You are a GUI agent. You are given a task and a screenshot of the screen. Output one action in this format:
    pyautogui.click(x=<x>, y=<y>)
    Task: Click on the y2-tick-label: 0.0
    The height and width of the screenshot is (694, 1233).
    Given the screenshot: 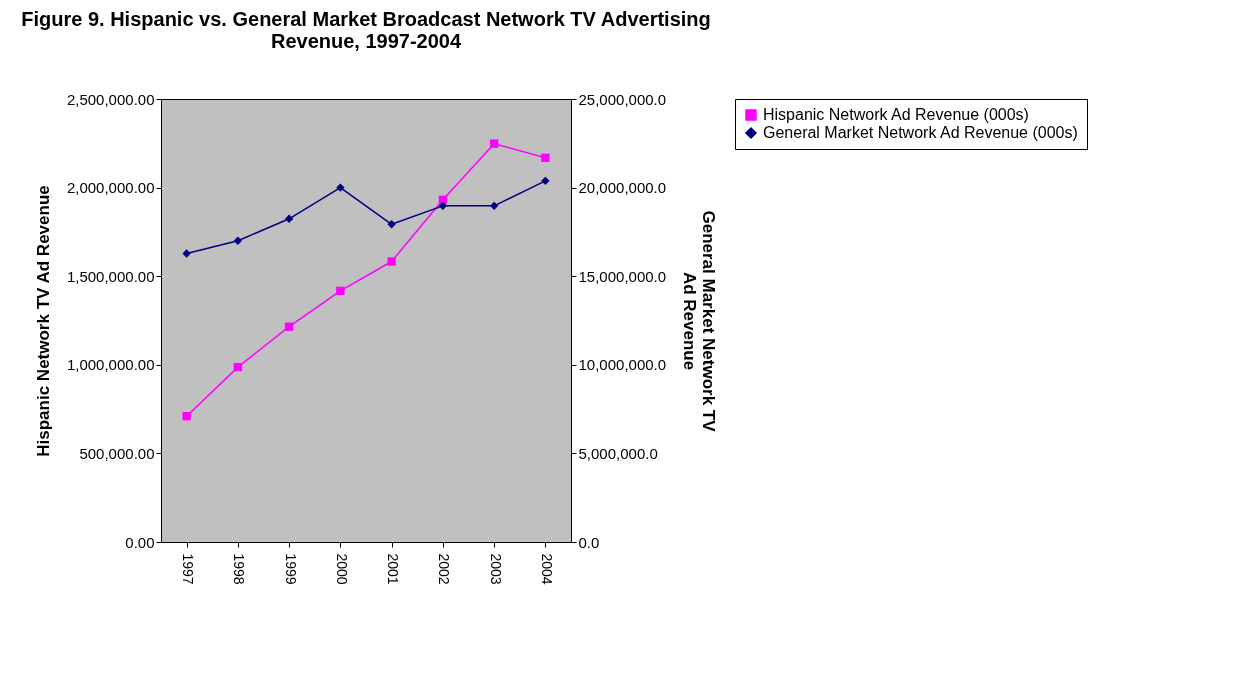 What is the action you would take?
    pyautogui.click(x=589, y=542)
    